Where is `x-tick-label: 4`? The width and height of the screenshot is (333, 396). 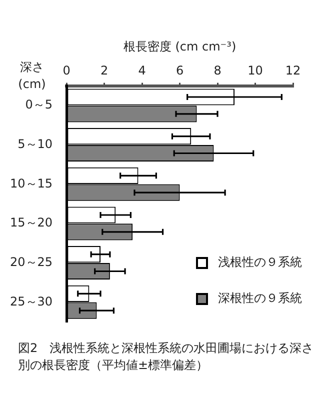 x-tick-label: 4 is located at coordinates (142, 71).